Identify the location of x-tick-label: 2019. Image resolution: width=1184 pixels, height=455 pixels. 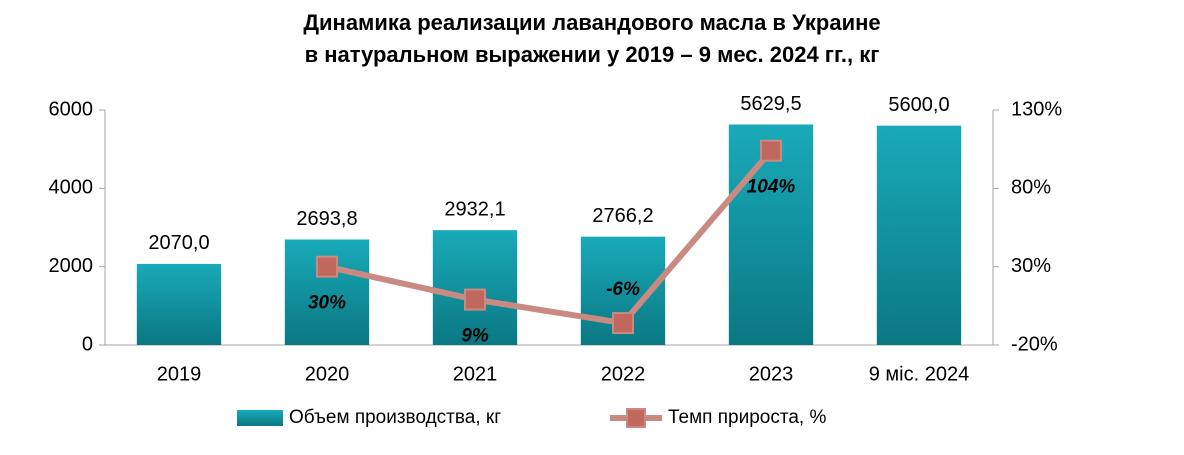
(179, 374).